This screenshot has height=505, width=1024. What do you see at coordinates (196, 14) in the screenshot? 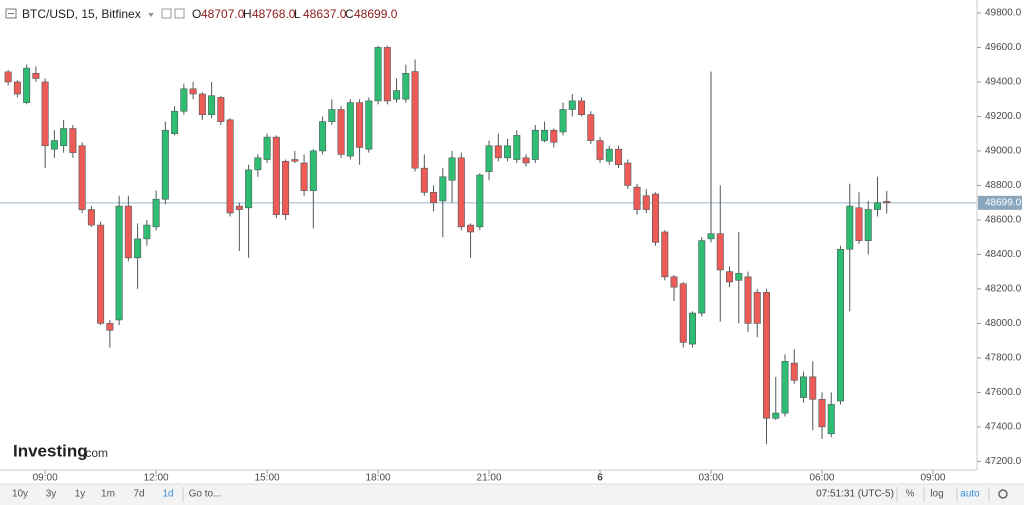
I see `ohlc-label: O` at bounding box center [196, 14].